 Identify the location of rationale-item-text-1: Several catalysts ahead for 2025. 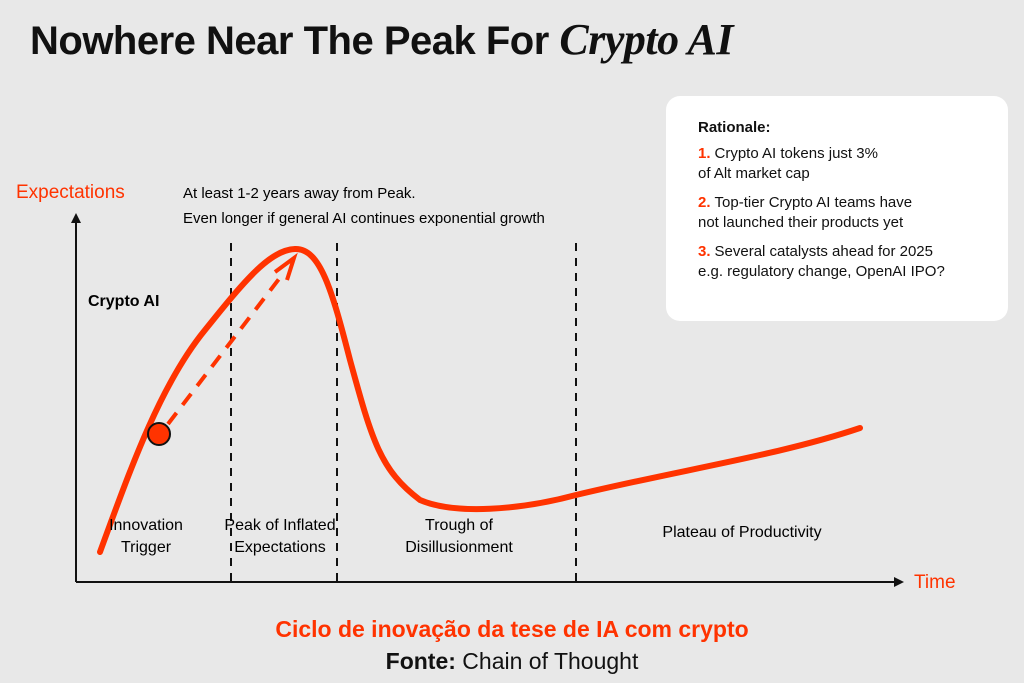
(823, 251).